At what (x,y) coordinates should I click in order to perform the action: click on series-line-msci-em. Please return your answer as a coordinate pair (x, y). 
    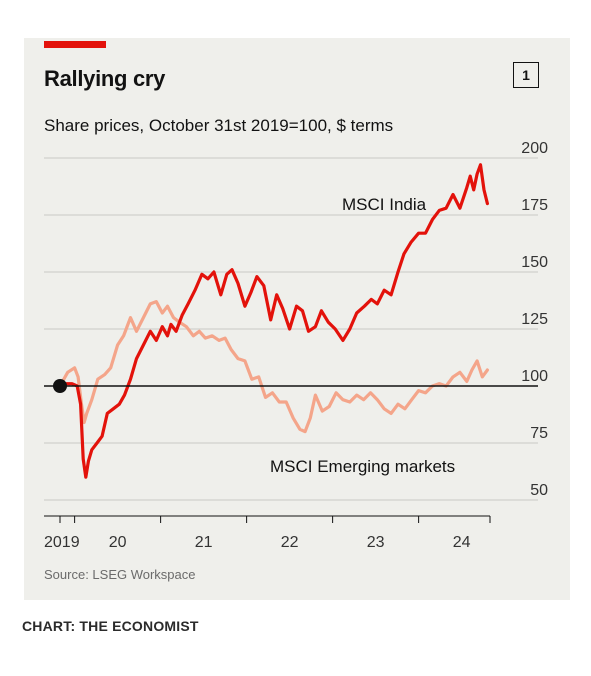
    Looking at the image, I should click on (273, 367).